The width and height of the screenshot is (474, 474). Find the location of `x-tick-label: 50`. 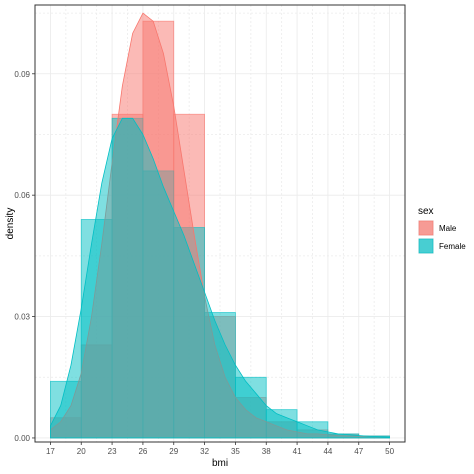

x-tick-label: 50 is located at coordinates (389, 451).